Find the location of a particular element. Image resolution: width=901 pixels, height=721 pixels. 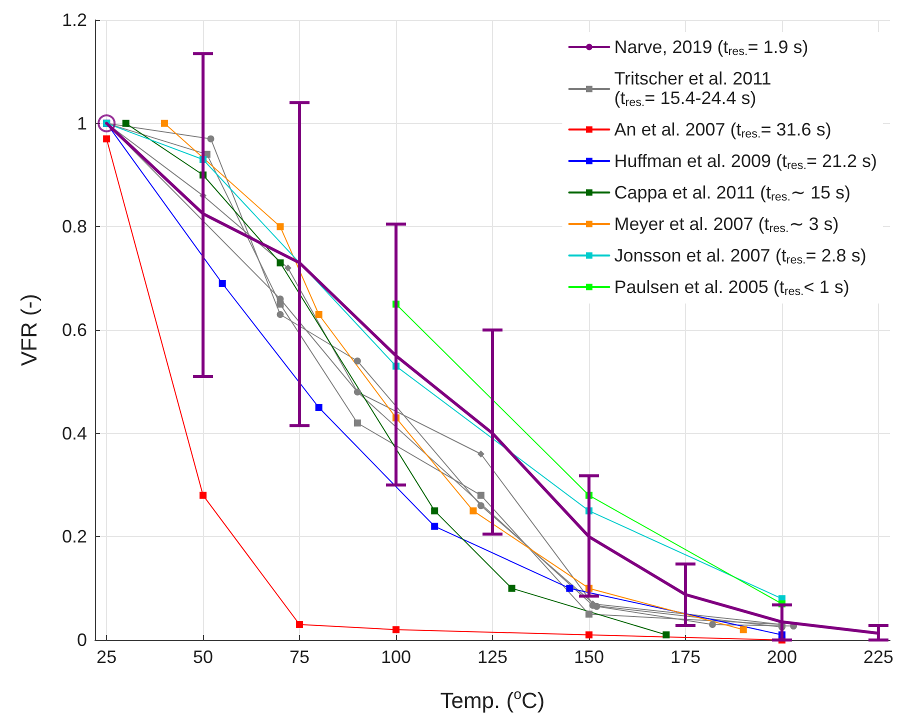

y-tick-label: 1.2 is located at coordinates (74, 20).